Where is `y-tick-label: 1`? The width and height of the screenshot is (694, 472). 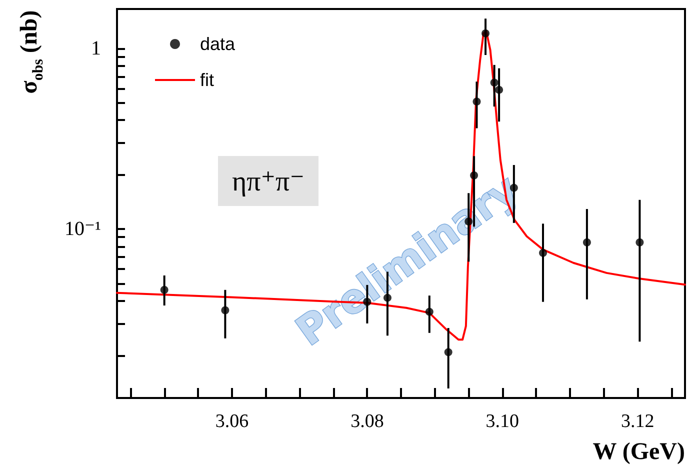 y-tick-label: 1 is located at coordinates (96, 48).